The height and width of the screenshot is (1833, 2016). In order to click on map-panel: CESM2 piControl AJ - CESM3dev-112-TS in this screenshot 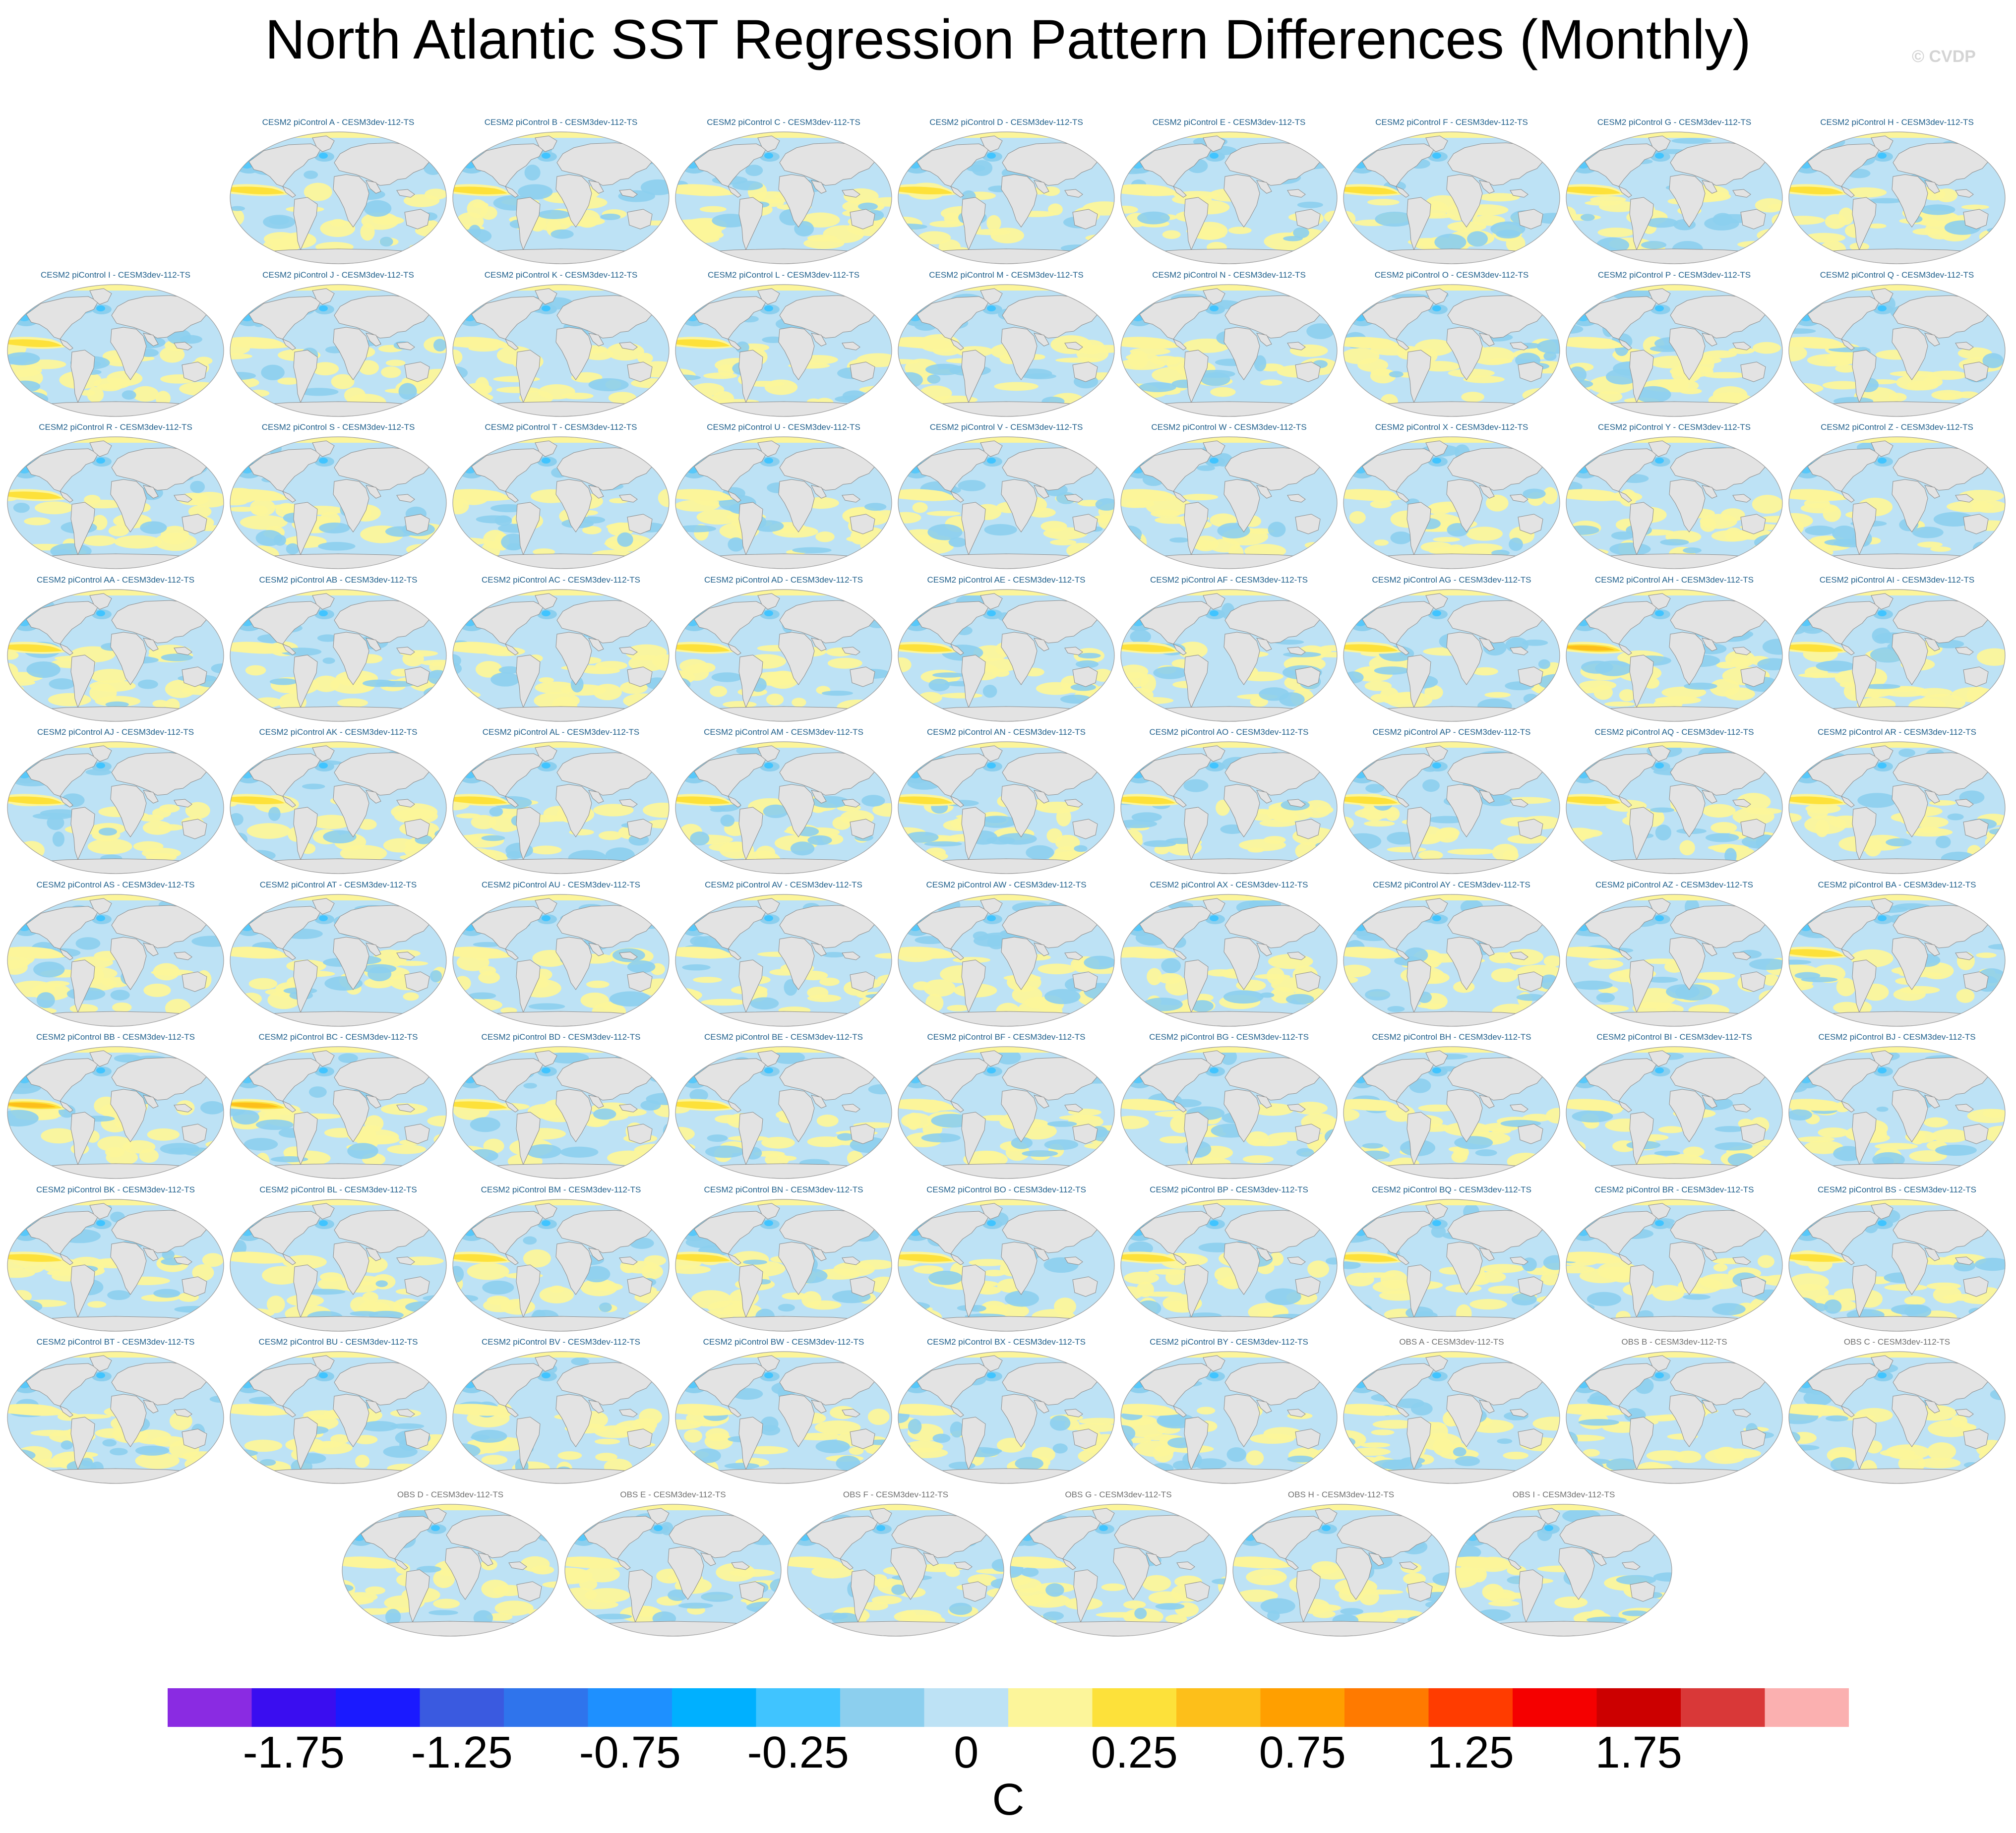, I will do `click(115, 803)`.